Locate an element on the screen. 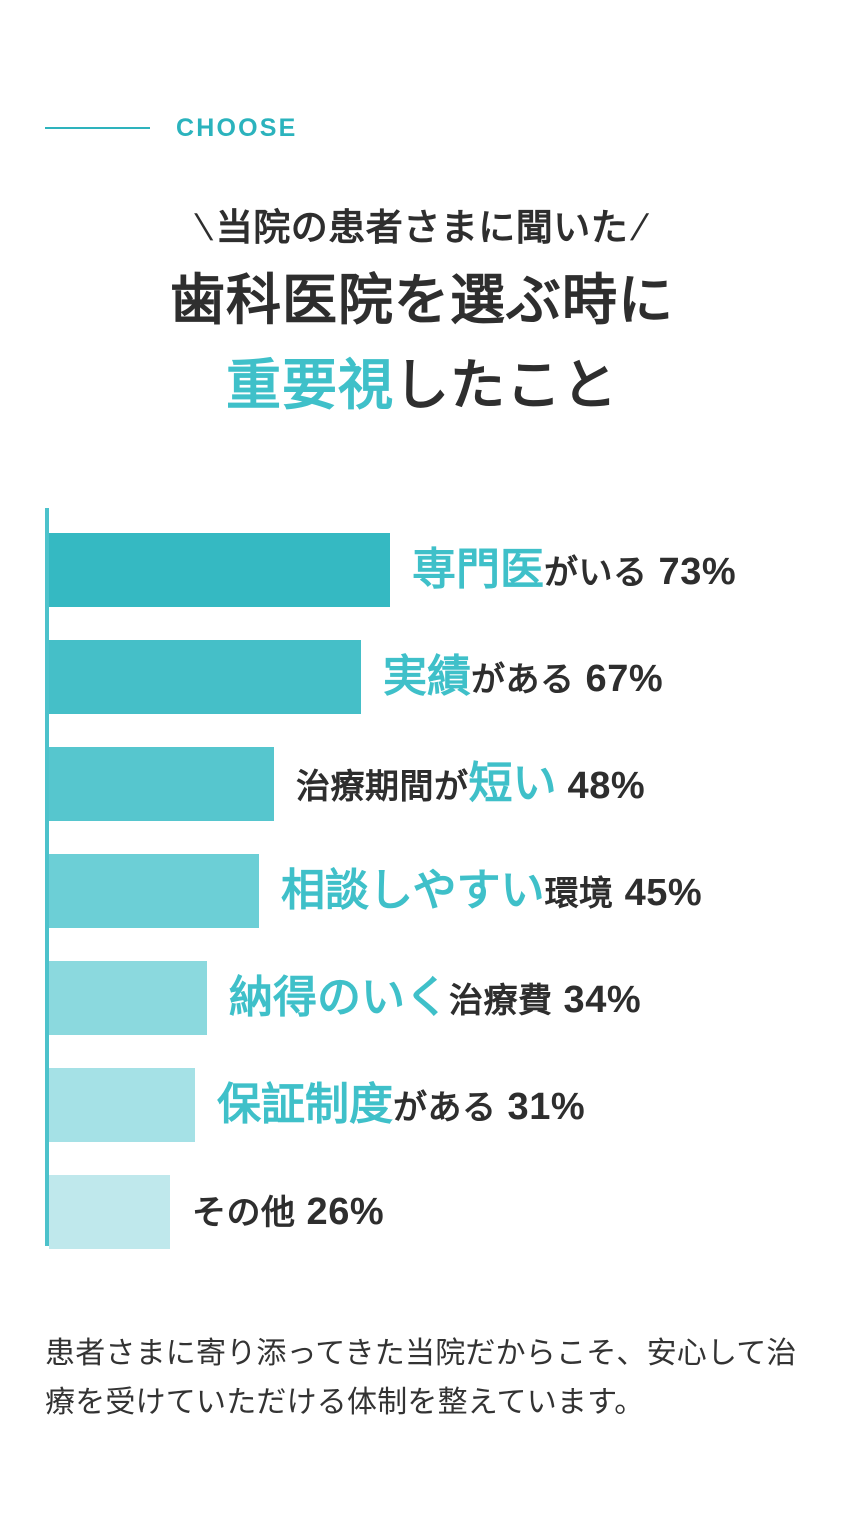 The height and width of the screenshot is (1537, 844). bar-value: 26% is located at coordinates (340, 1212).